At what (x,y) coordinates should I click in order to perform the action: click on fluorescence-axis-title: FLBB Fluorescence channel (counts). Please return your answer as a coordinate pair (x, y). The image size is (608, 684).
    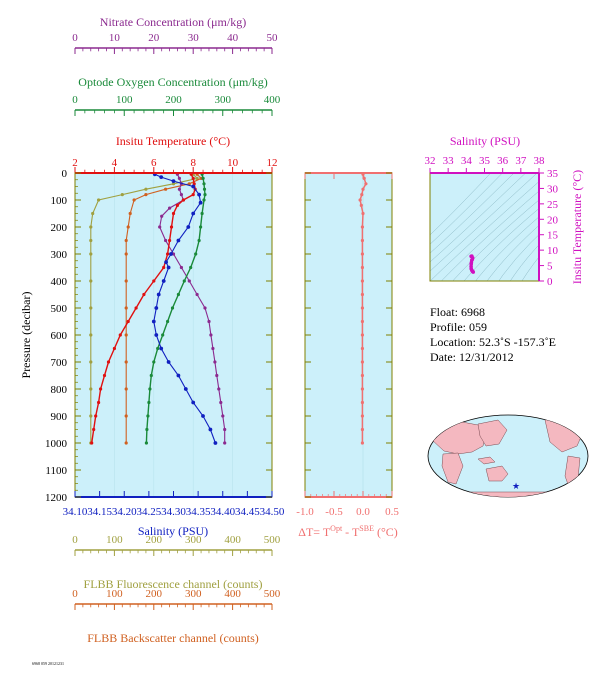
    Looking at the image, I should click on (173, 584).